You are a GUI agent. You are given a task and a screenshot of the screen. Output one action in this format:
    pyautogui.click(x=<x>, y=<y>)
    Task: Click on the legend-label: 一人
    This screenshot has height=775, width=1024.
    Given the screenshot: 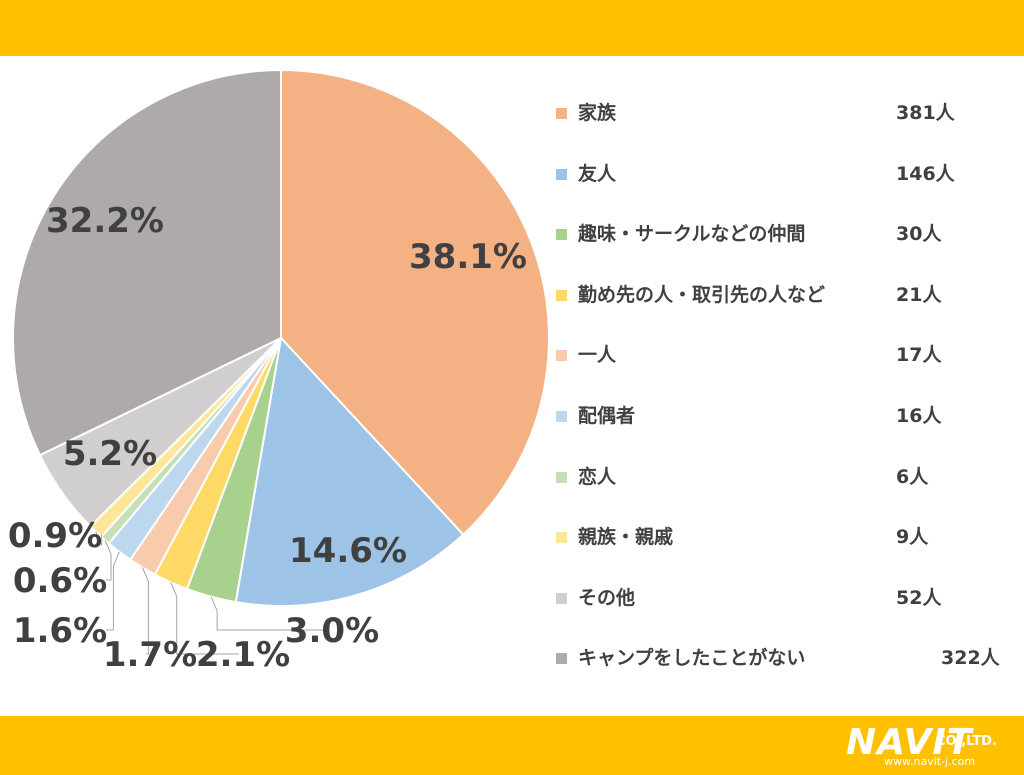 What is the action you would take?
    pyautogui.click(x=597, y=355)
    